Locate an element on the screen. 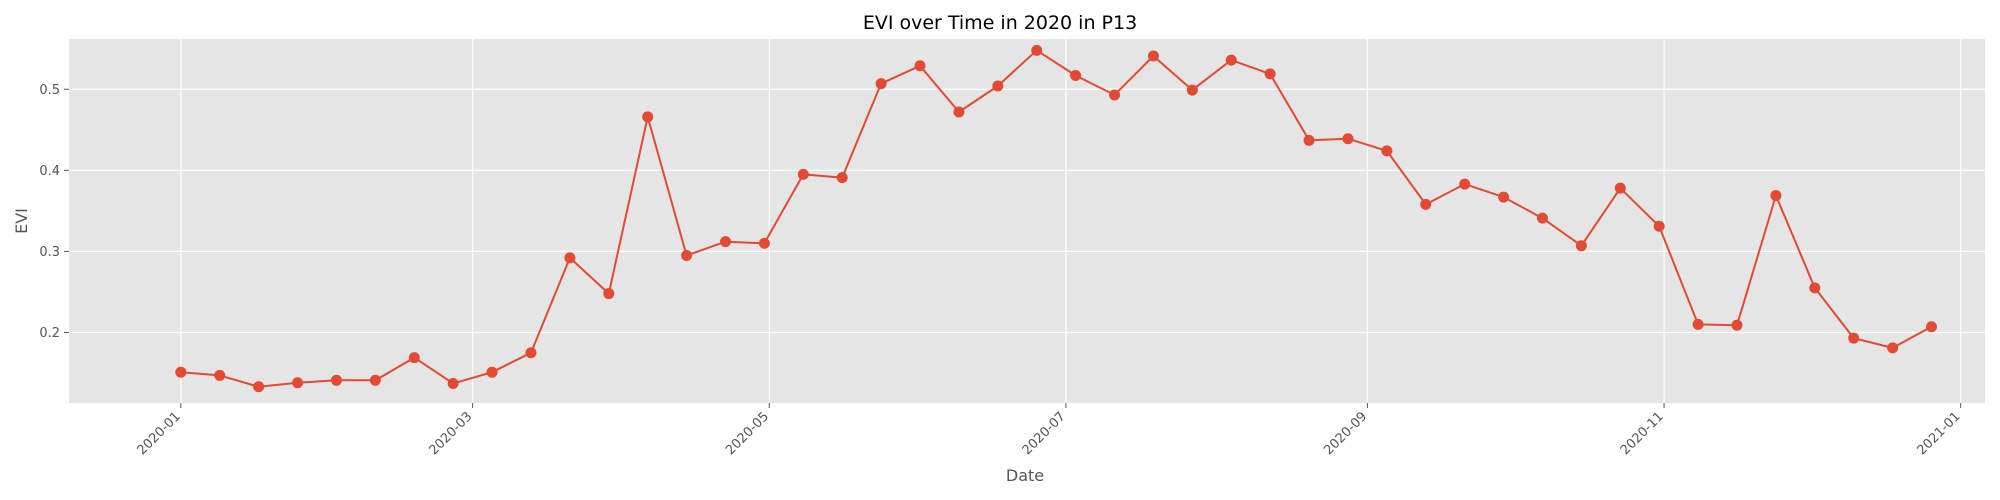 Image resolution: width=2000 pixels, height=500 pixels. y-tick-label: 0.3 is located at coordinates (49, 252).